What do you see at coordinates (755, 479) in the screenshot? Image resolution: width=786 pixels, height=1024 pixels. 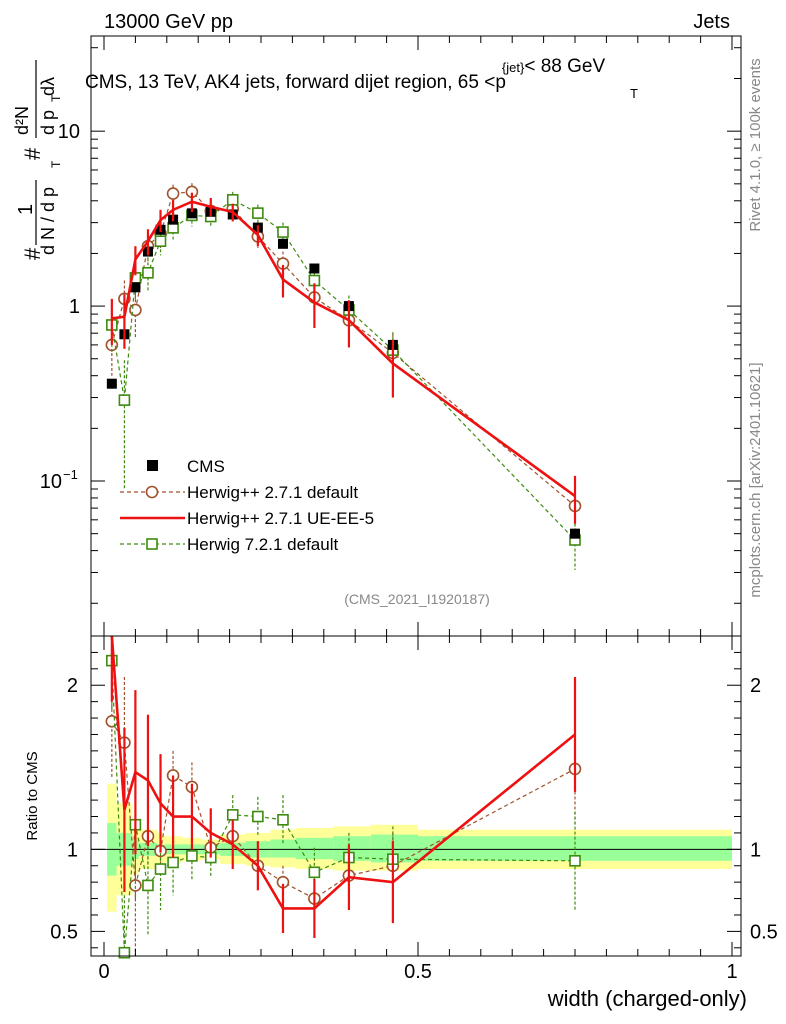 I see `mcplots-source-label: mcplots.cern.ch [arXiv:2401.10621]` at bounding box center [755, 479].